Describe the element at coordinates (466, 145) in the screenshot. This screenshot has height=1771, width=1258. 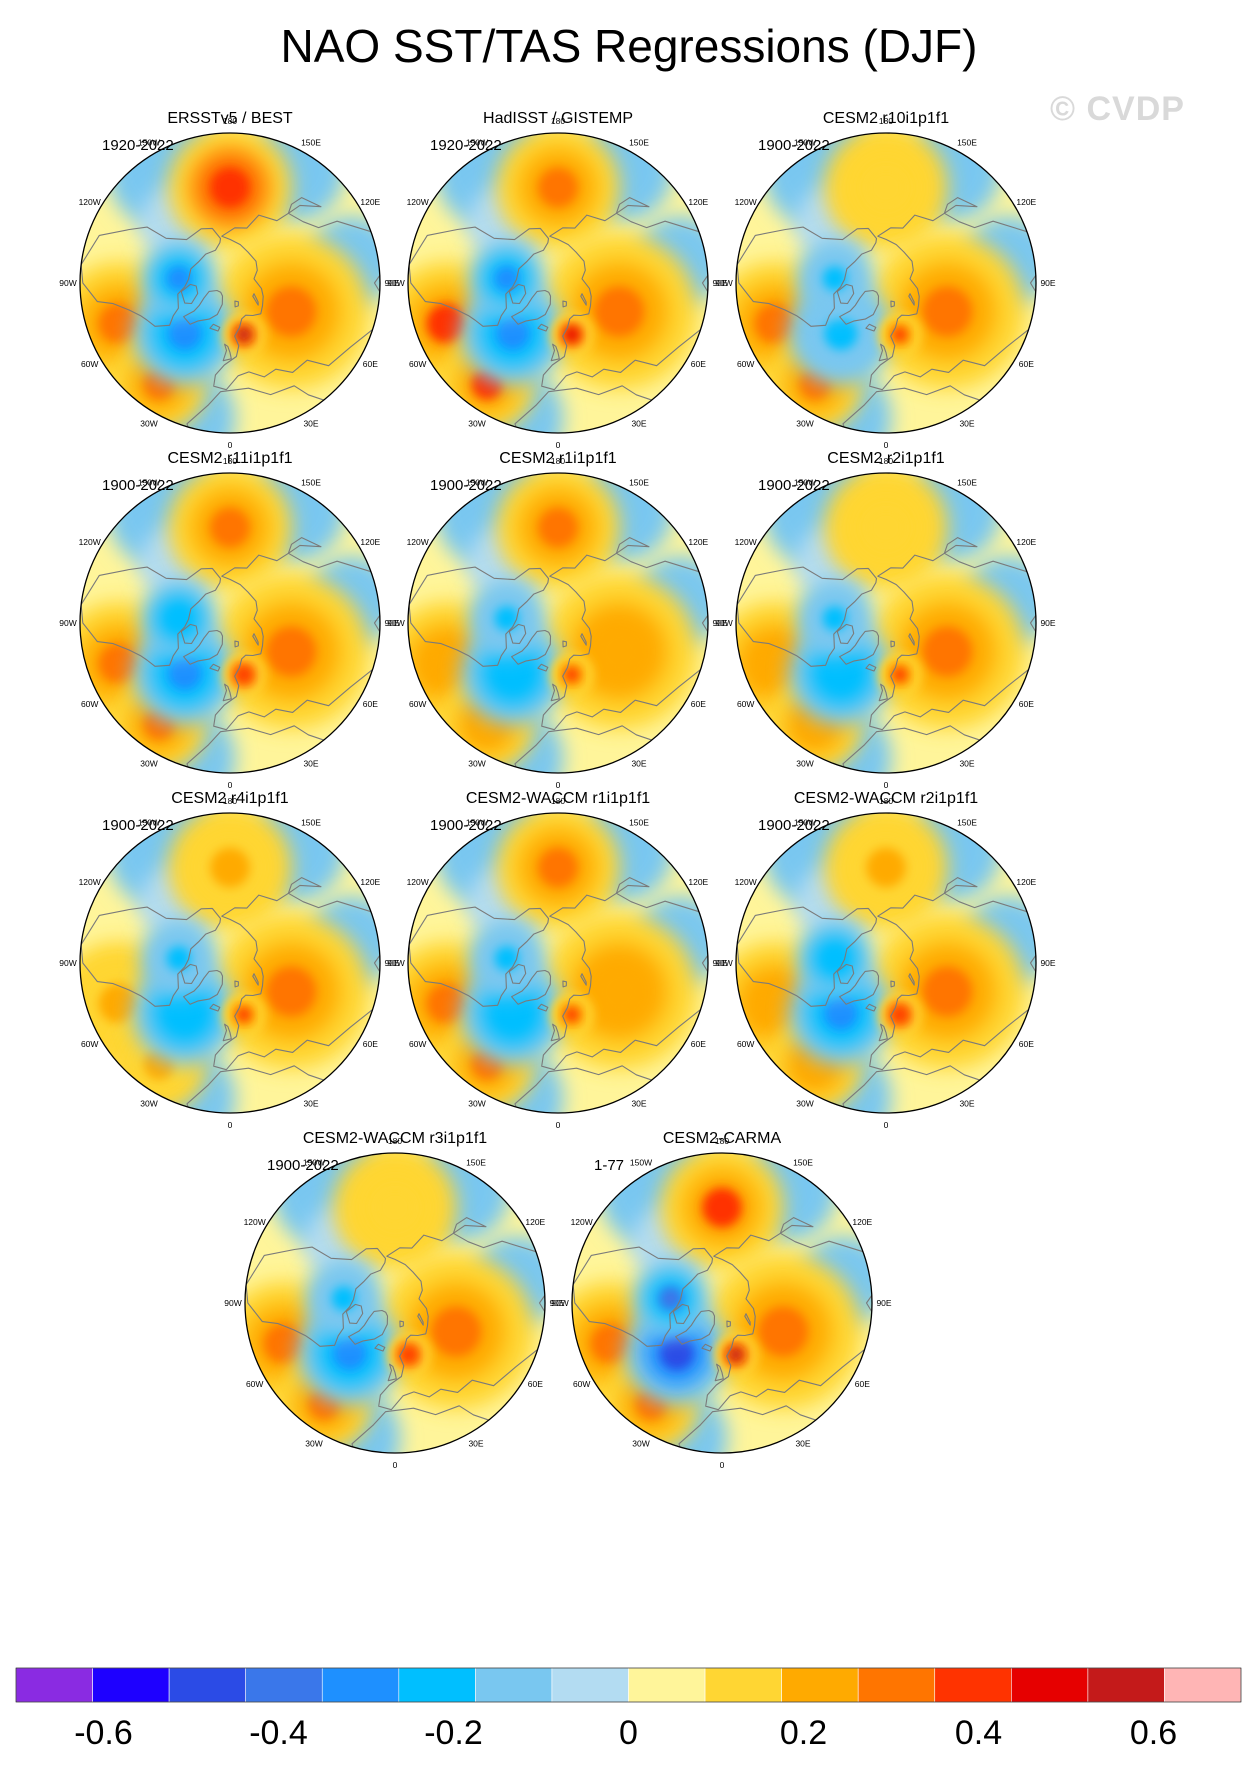
I see `panel-period: 1920-2022` at that location.